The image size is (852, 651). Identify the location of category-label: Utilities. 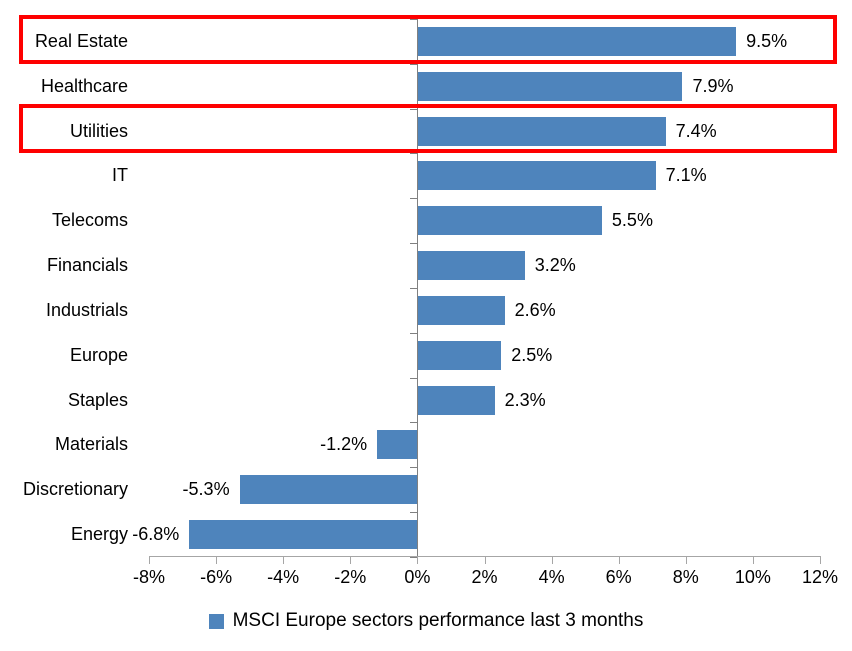
(98, 130).